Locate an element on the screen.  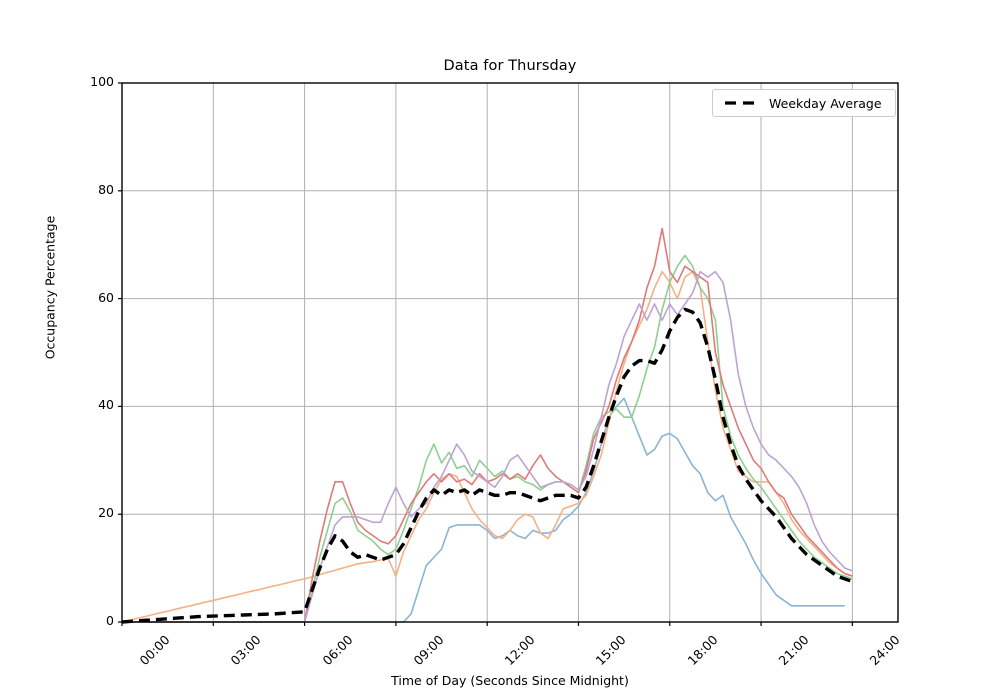
legend: Weekday Average is located at coordinates (804, 103).